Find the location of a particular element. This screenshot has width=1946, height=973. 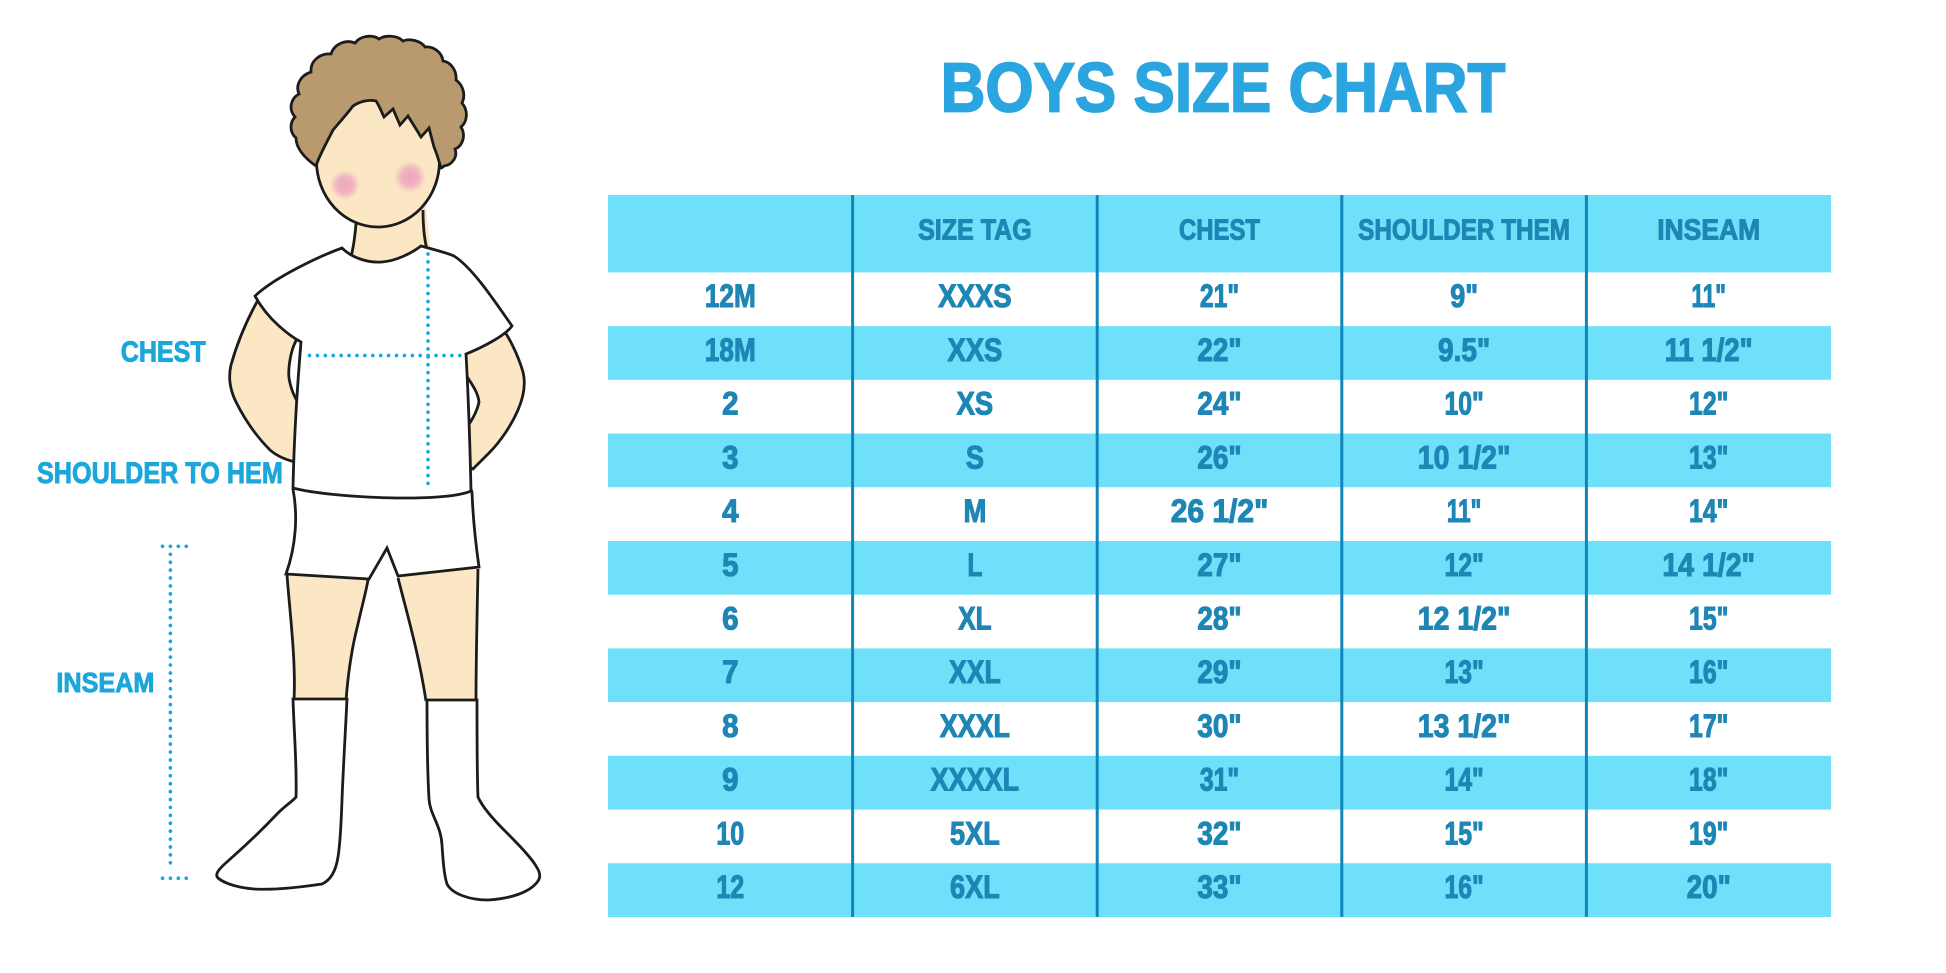

svg-text: 29" is located at coordinates (1219, 672).